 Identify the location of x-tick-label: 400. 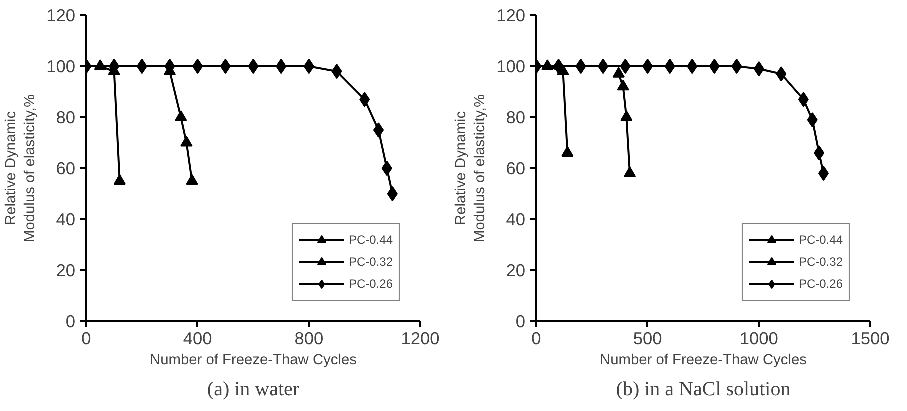
(197, 338).